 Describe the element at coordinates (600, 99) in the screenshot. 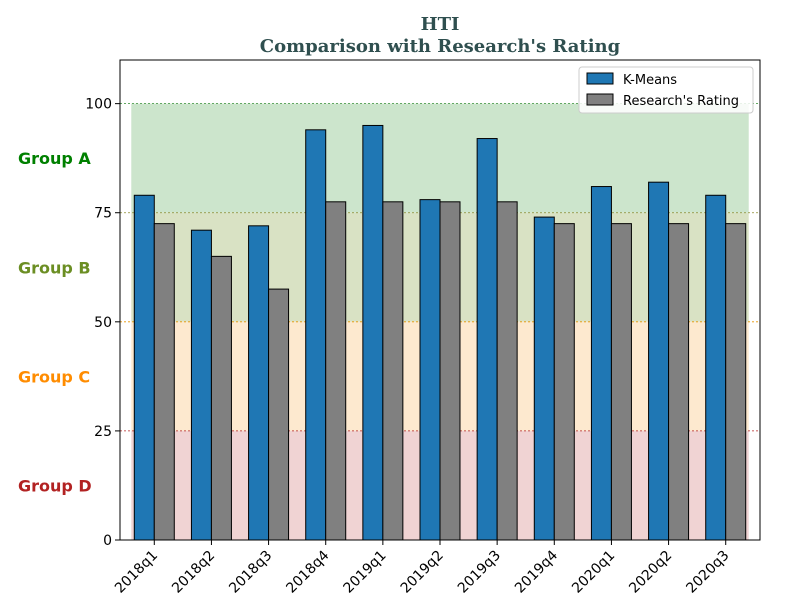

I see `legend-swatch-research-rating` at that location.